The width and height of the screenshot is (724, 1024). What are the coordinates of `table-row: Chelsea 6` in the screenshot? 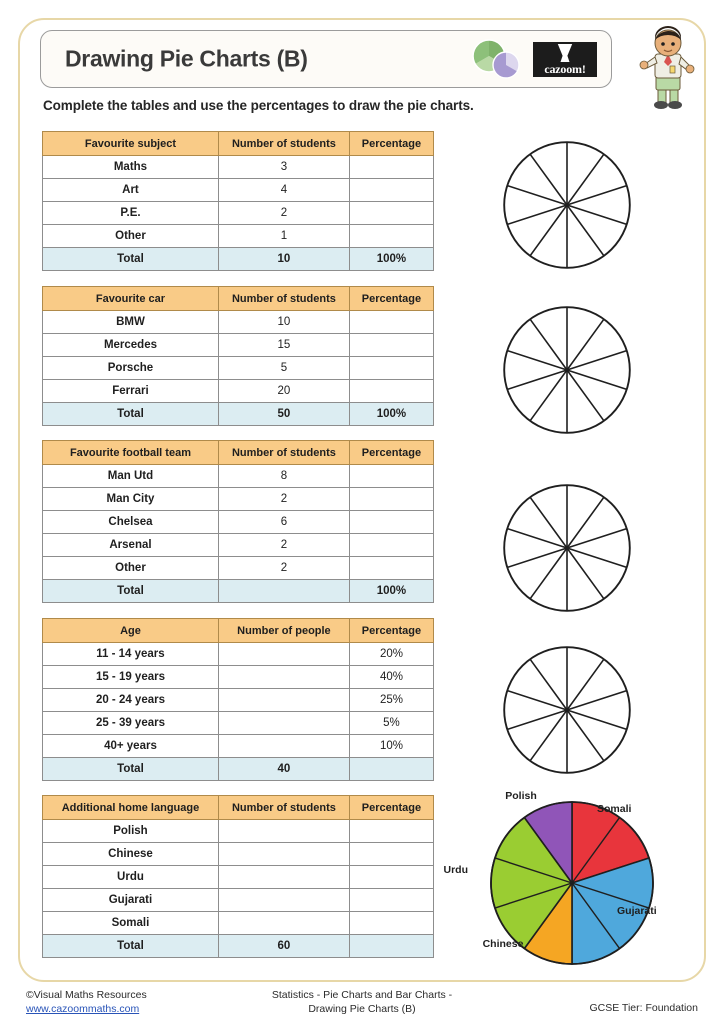 It's located at (238, 522).